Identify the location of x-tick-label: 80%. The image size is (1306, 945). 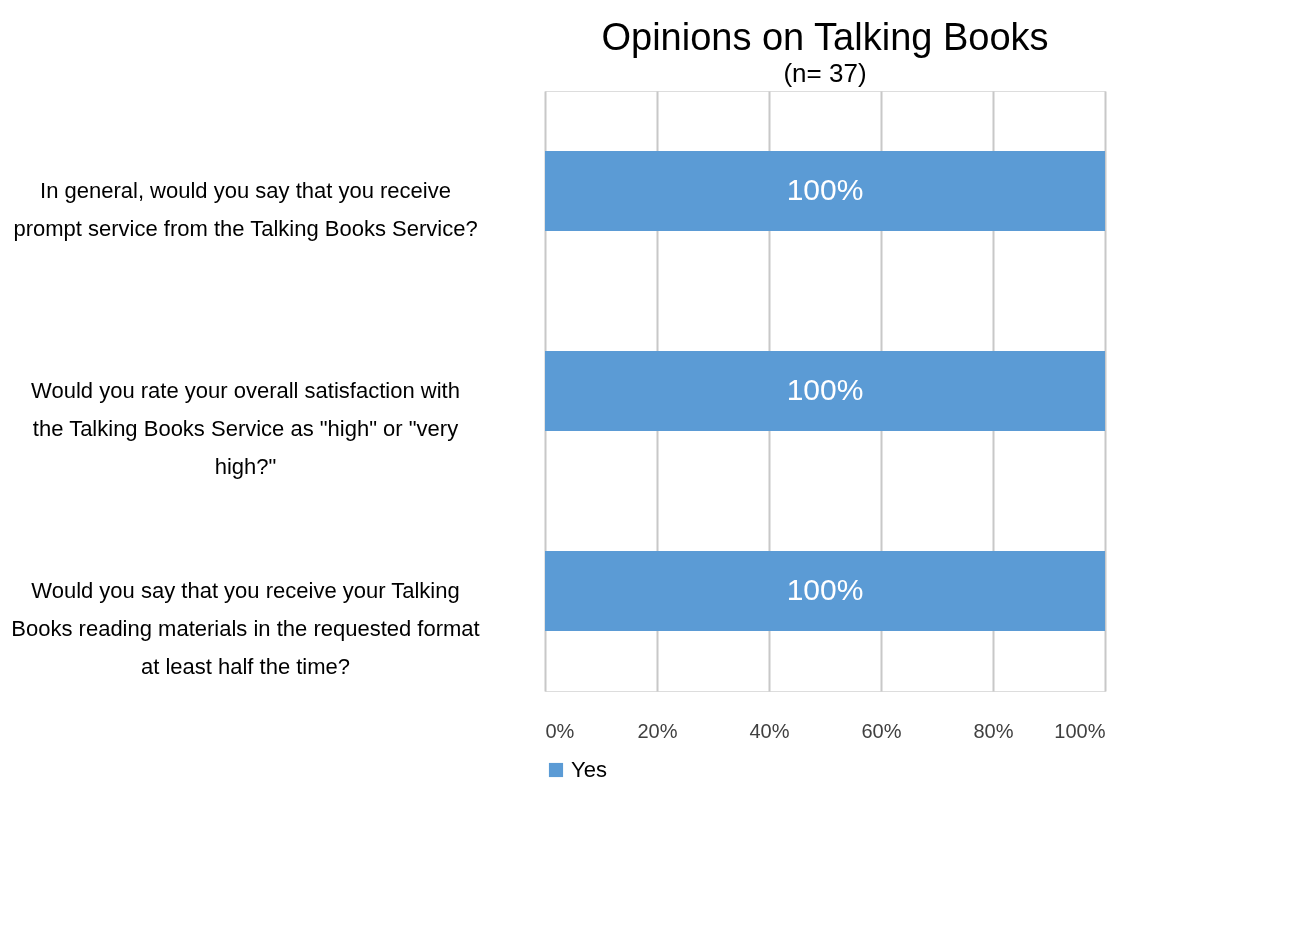
(993, 730).